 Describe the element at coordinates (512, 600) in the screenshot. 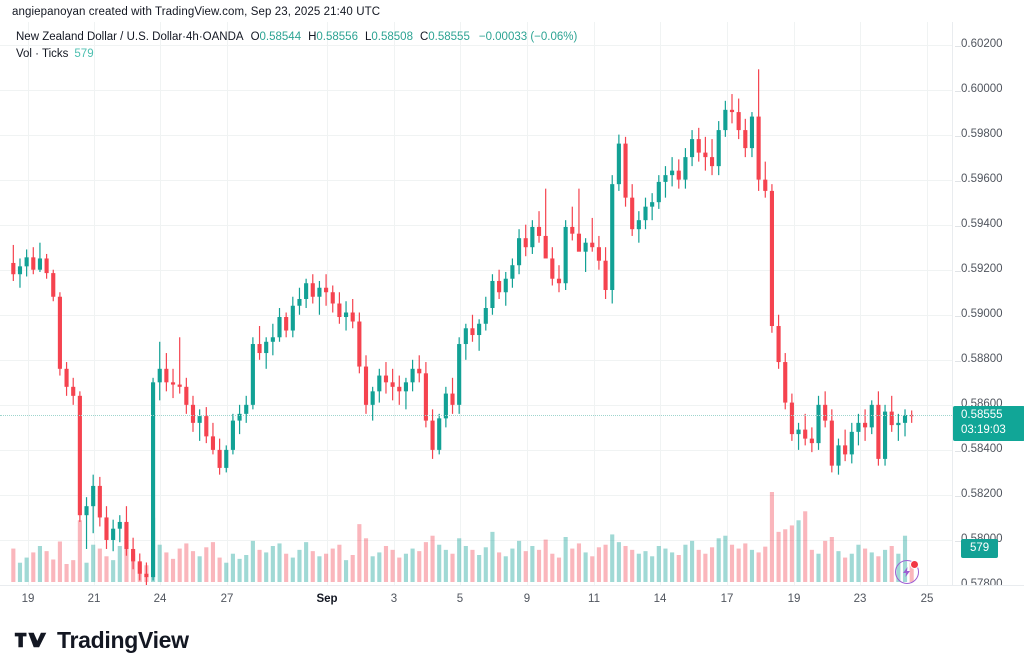

I see `time-axis: 19 21 24 27 Sep 3 5 9 11 14 17 19 23 25` at that location.